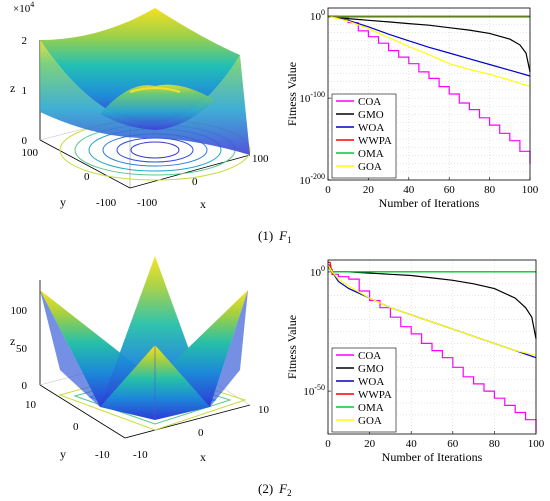  What do you see at coordinates (371, 369) in the screenshot?
I see `f2-legend-label: GMO` at bounding box center [371, 369].